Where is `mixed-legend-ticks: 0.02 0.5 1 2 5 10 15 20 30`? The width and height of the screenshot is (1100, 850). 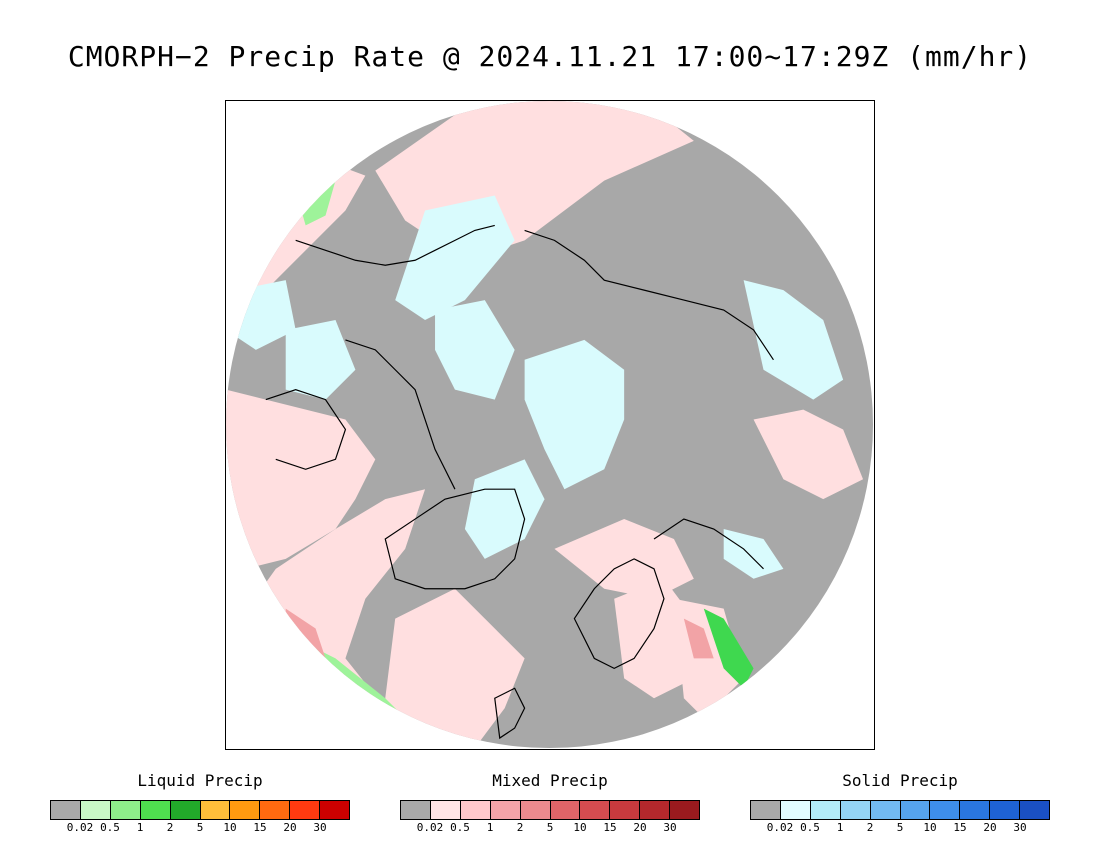 mixed-legend-ticks: 0.02 0.5 1 2 5 10 15 20 30 is located at coordinates (550, 828).